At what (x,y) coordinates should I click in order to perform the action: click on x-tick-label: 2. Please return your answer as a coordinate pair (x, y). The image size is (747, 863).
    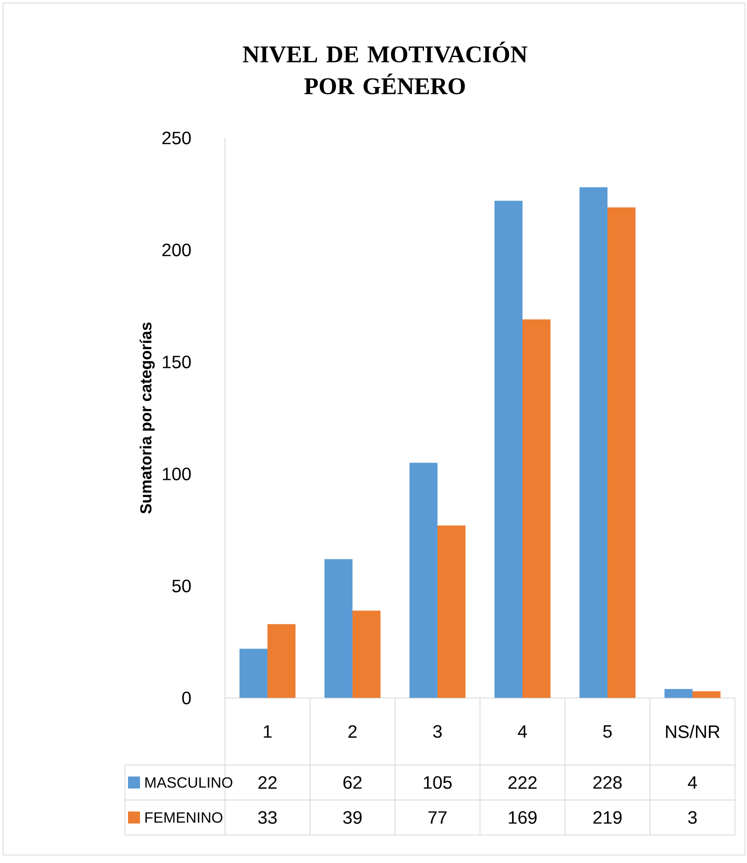
    Looking at the image, I should click on (352, 731).